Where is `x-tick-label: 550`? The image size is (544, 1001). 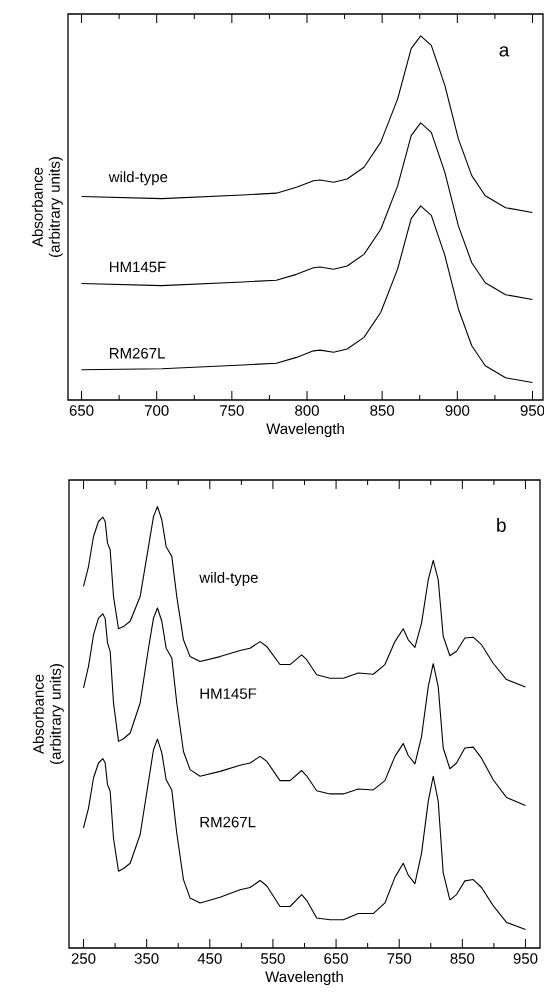 x-tick-label: 550 is located at coordinates (273, 958).